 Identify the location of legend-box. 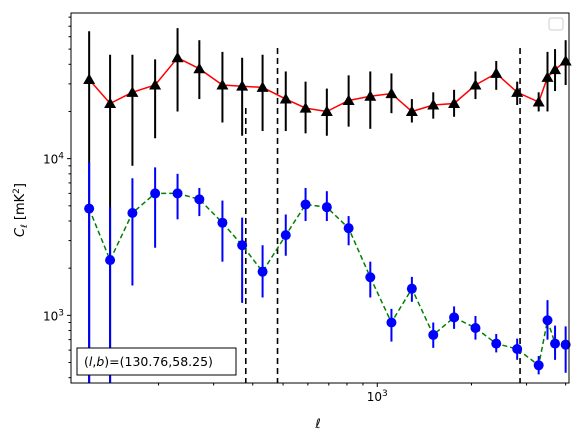
(556, 24).